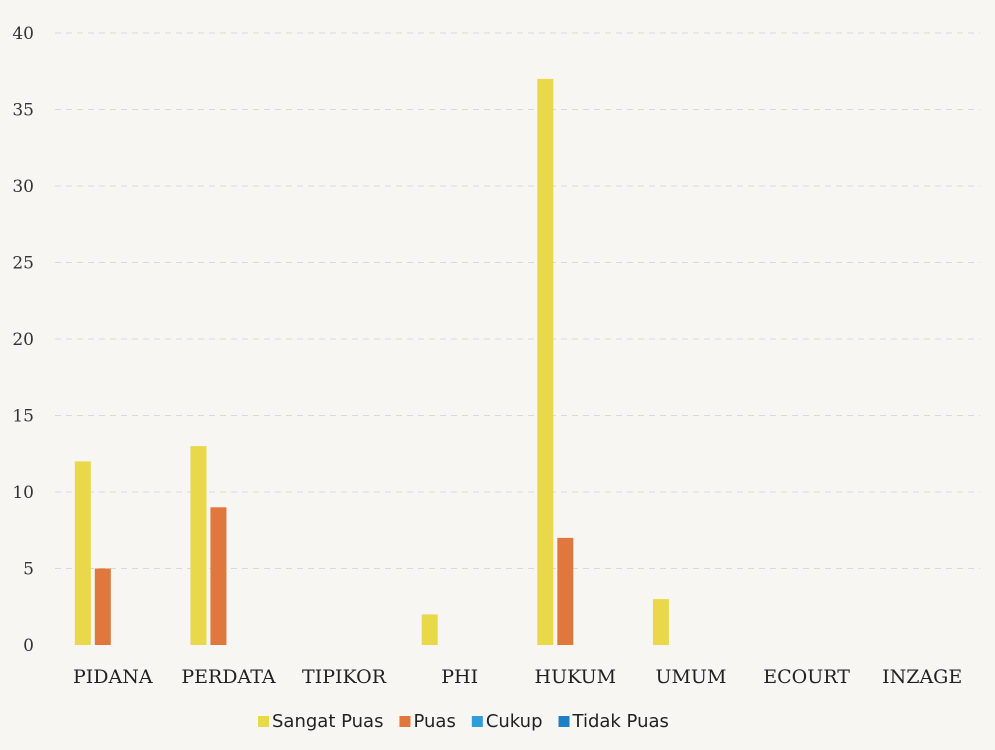  I want to click on y-tick-label: 0, so click(28, 646).